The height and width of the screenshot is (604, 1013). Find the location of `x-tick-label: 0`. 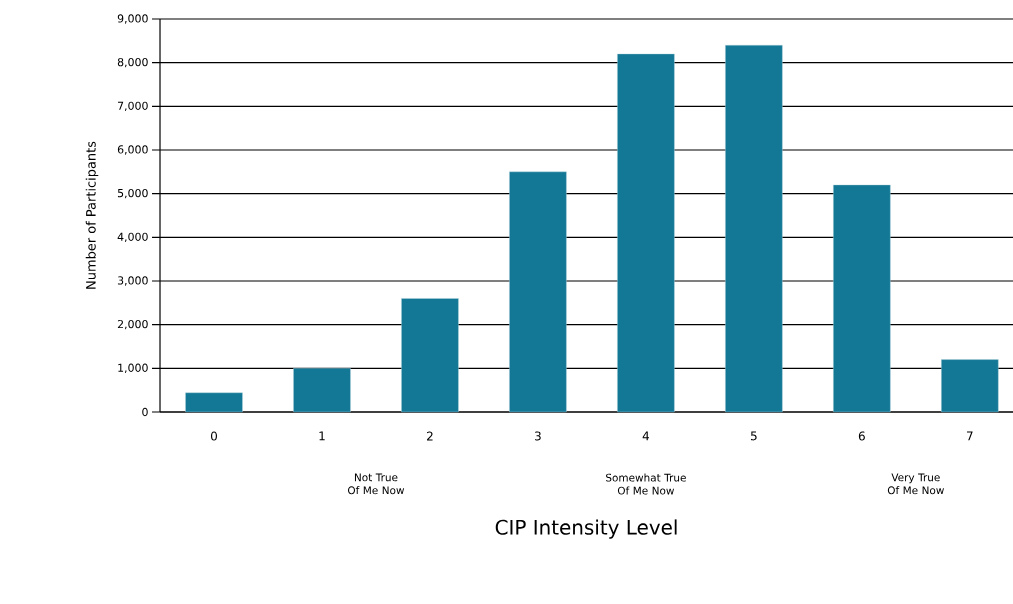

x-tick-label: 0 is located at coordinates (214, 436).